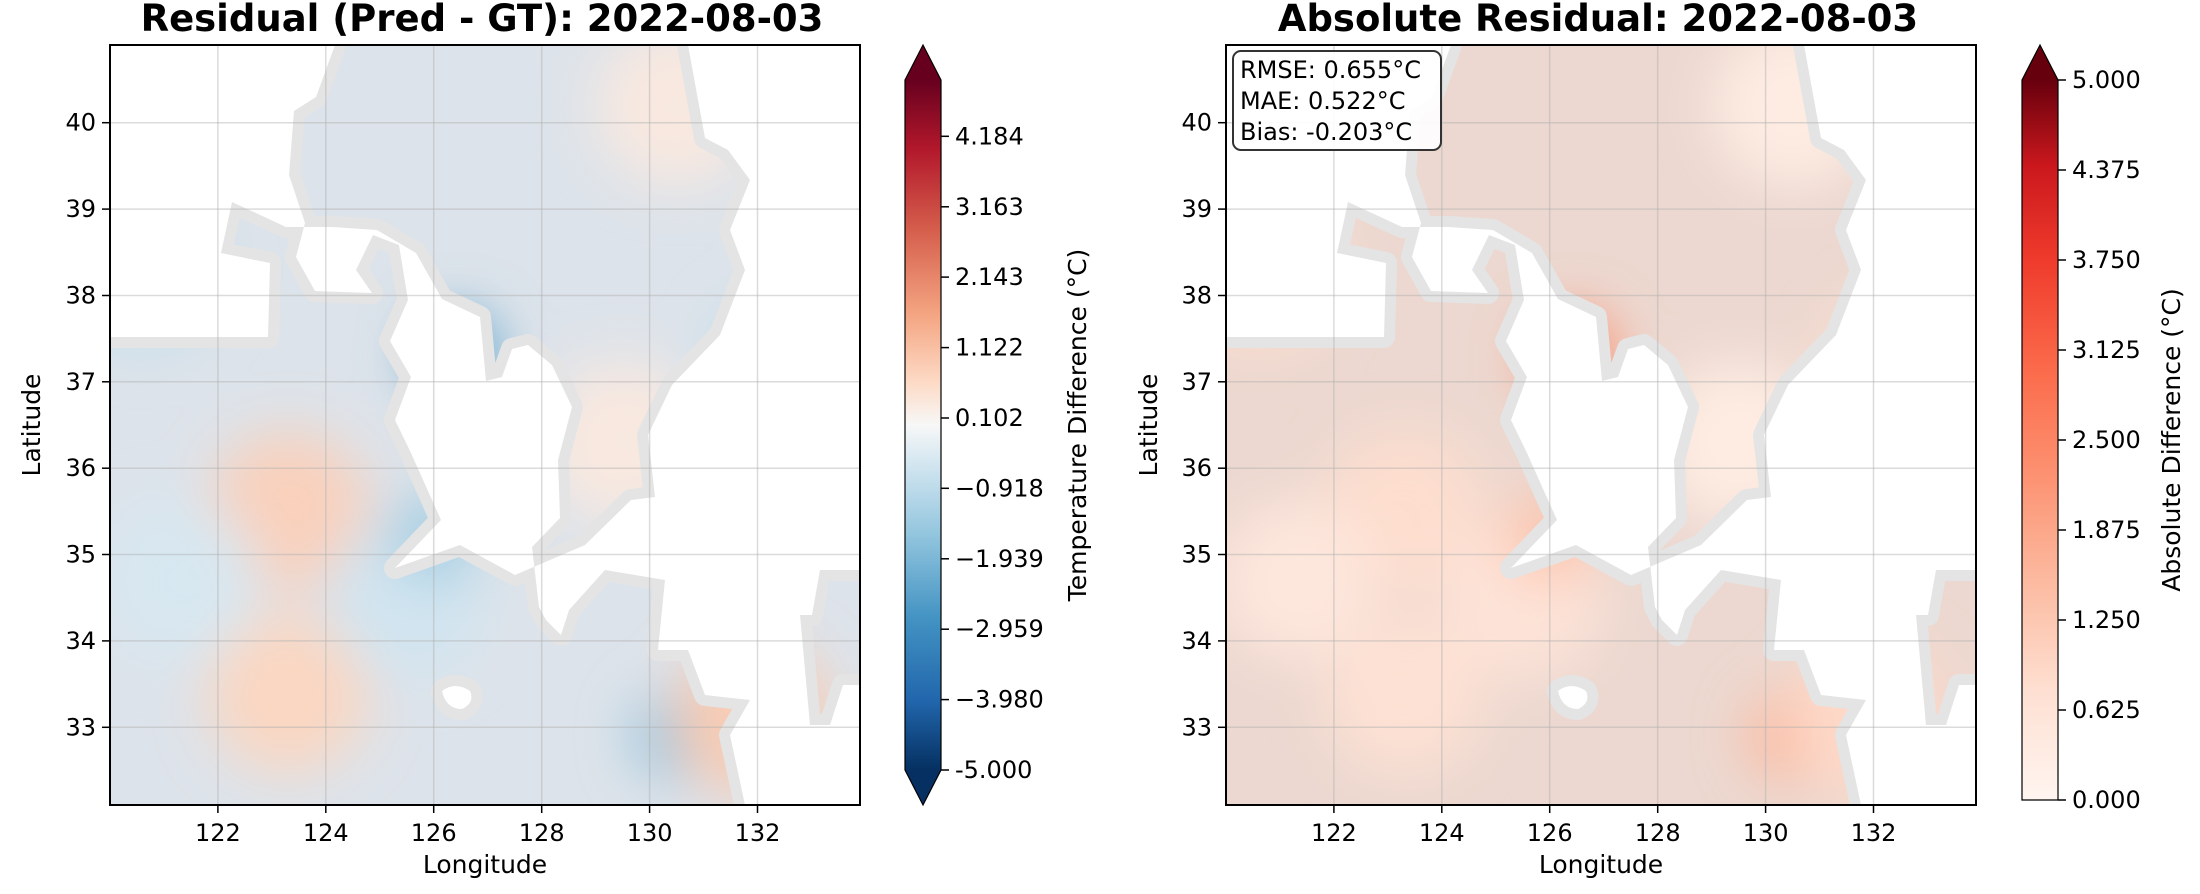 The height and width of the screenshot is (894, 2200). I want to click on colorbar-tick-label: 4.184, so click(989, 136).